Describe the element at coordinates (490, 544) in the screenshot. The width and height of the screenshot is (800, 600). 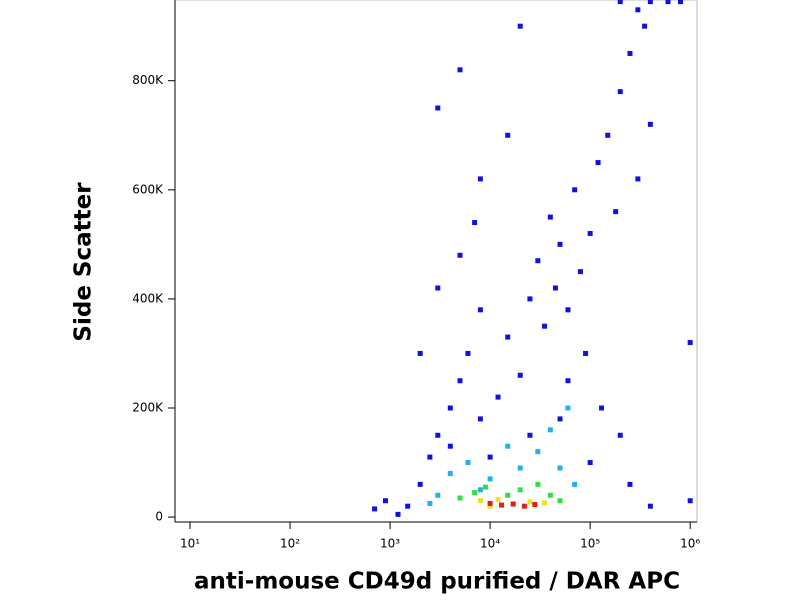
I see `x-tick-label: 10⁴` at that location.